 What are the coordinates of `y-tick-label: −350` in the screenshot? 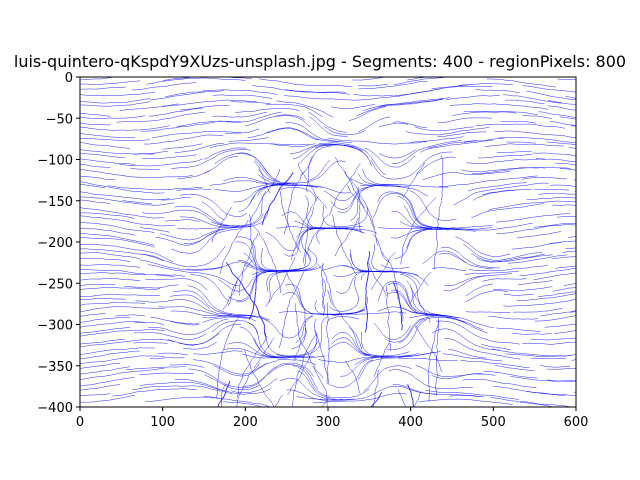 It's located at (55, 367).